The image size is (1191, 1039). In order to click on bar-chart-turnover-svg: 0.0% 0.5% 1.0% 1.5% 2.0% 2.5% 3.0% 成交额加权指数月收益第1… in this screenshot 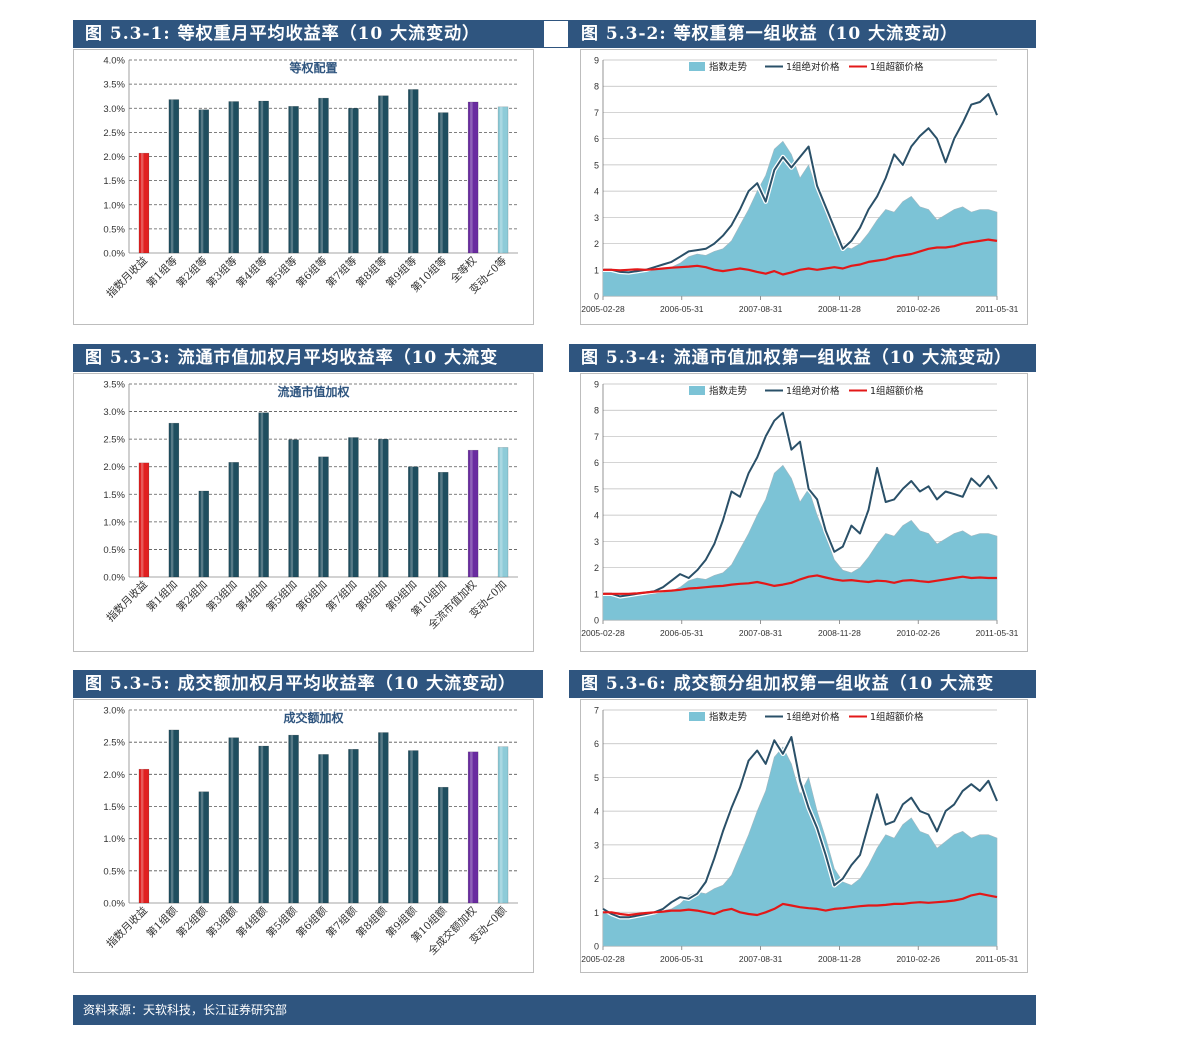, I will do `click(310, 832)`.